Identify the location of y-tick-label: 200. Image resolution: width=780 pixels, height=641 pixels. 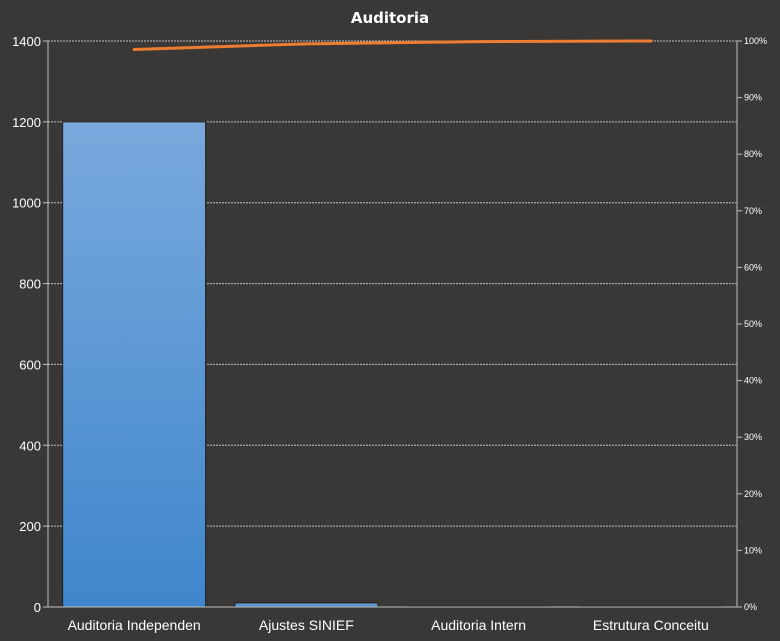
(30, 526).